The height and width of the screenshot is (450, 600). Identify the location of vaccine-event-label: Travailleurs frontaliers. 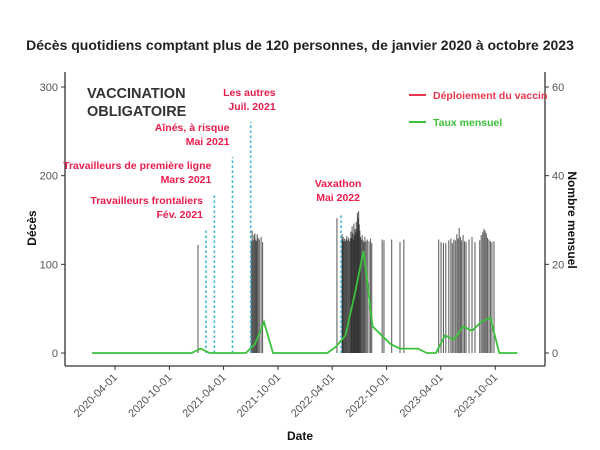
(146, 201).